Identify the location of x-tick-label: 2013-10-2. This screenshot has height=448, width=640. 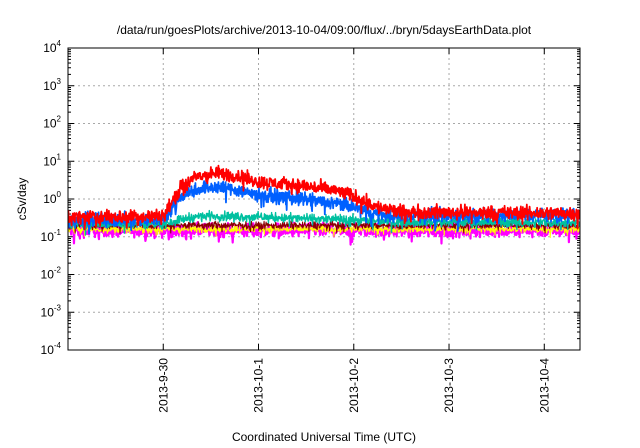
(354, 385).